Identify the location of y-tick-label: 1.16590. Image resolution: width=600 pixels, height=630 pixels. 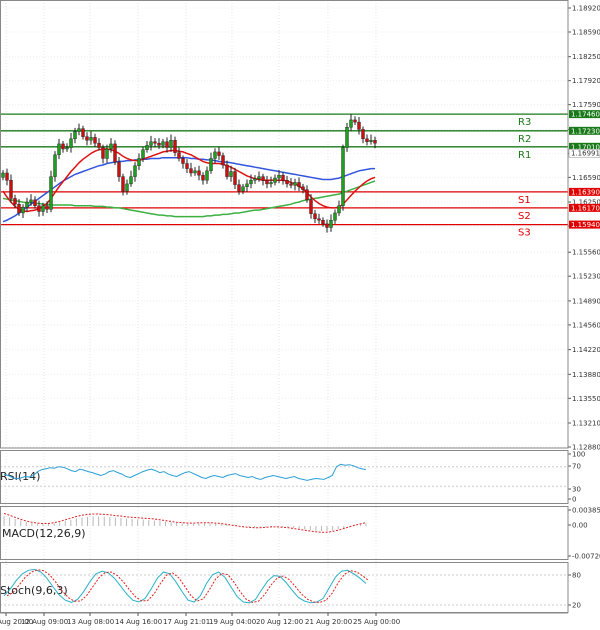
(586, 178).